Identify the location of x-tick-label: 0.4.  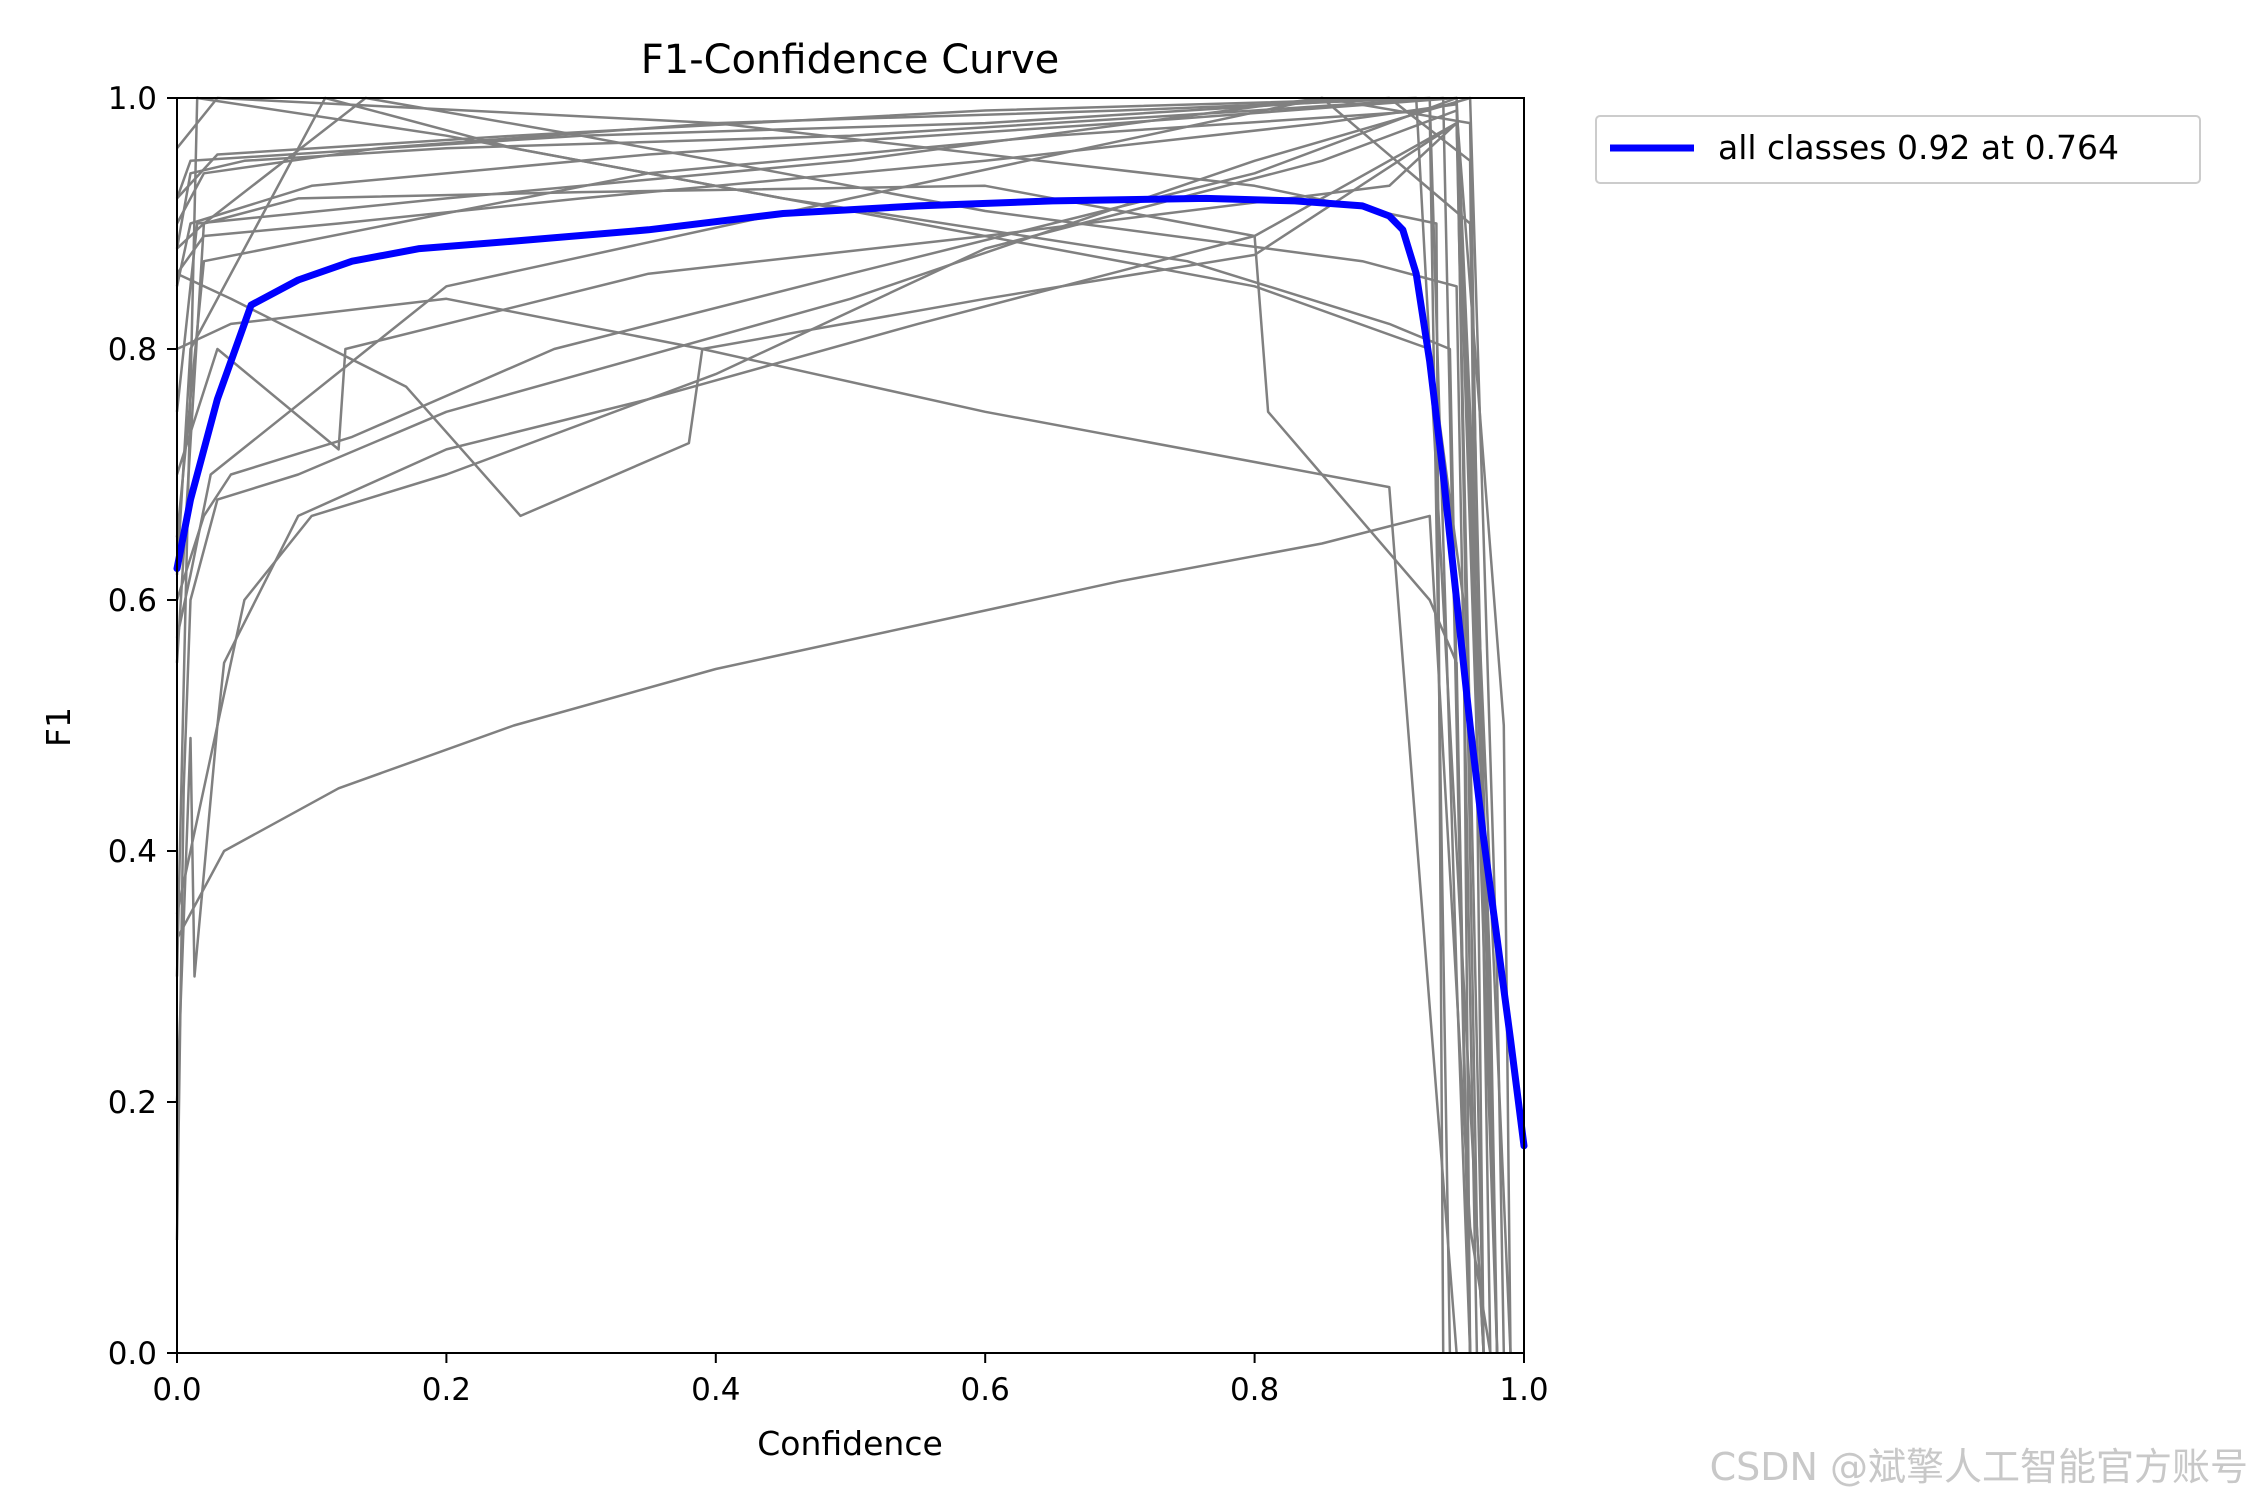
(715, 1390).